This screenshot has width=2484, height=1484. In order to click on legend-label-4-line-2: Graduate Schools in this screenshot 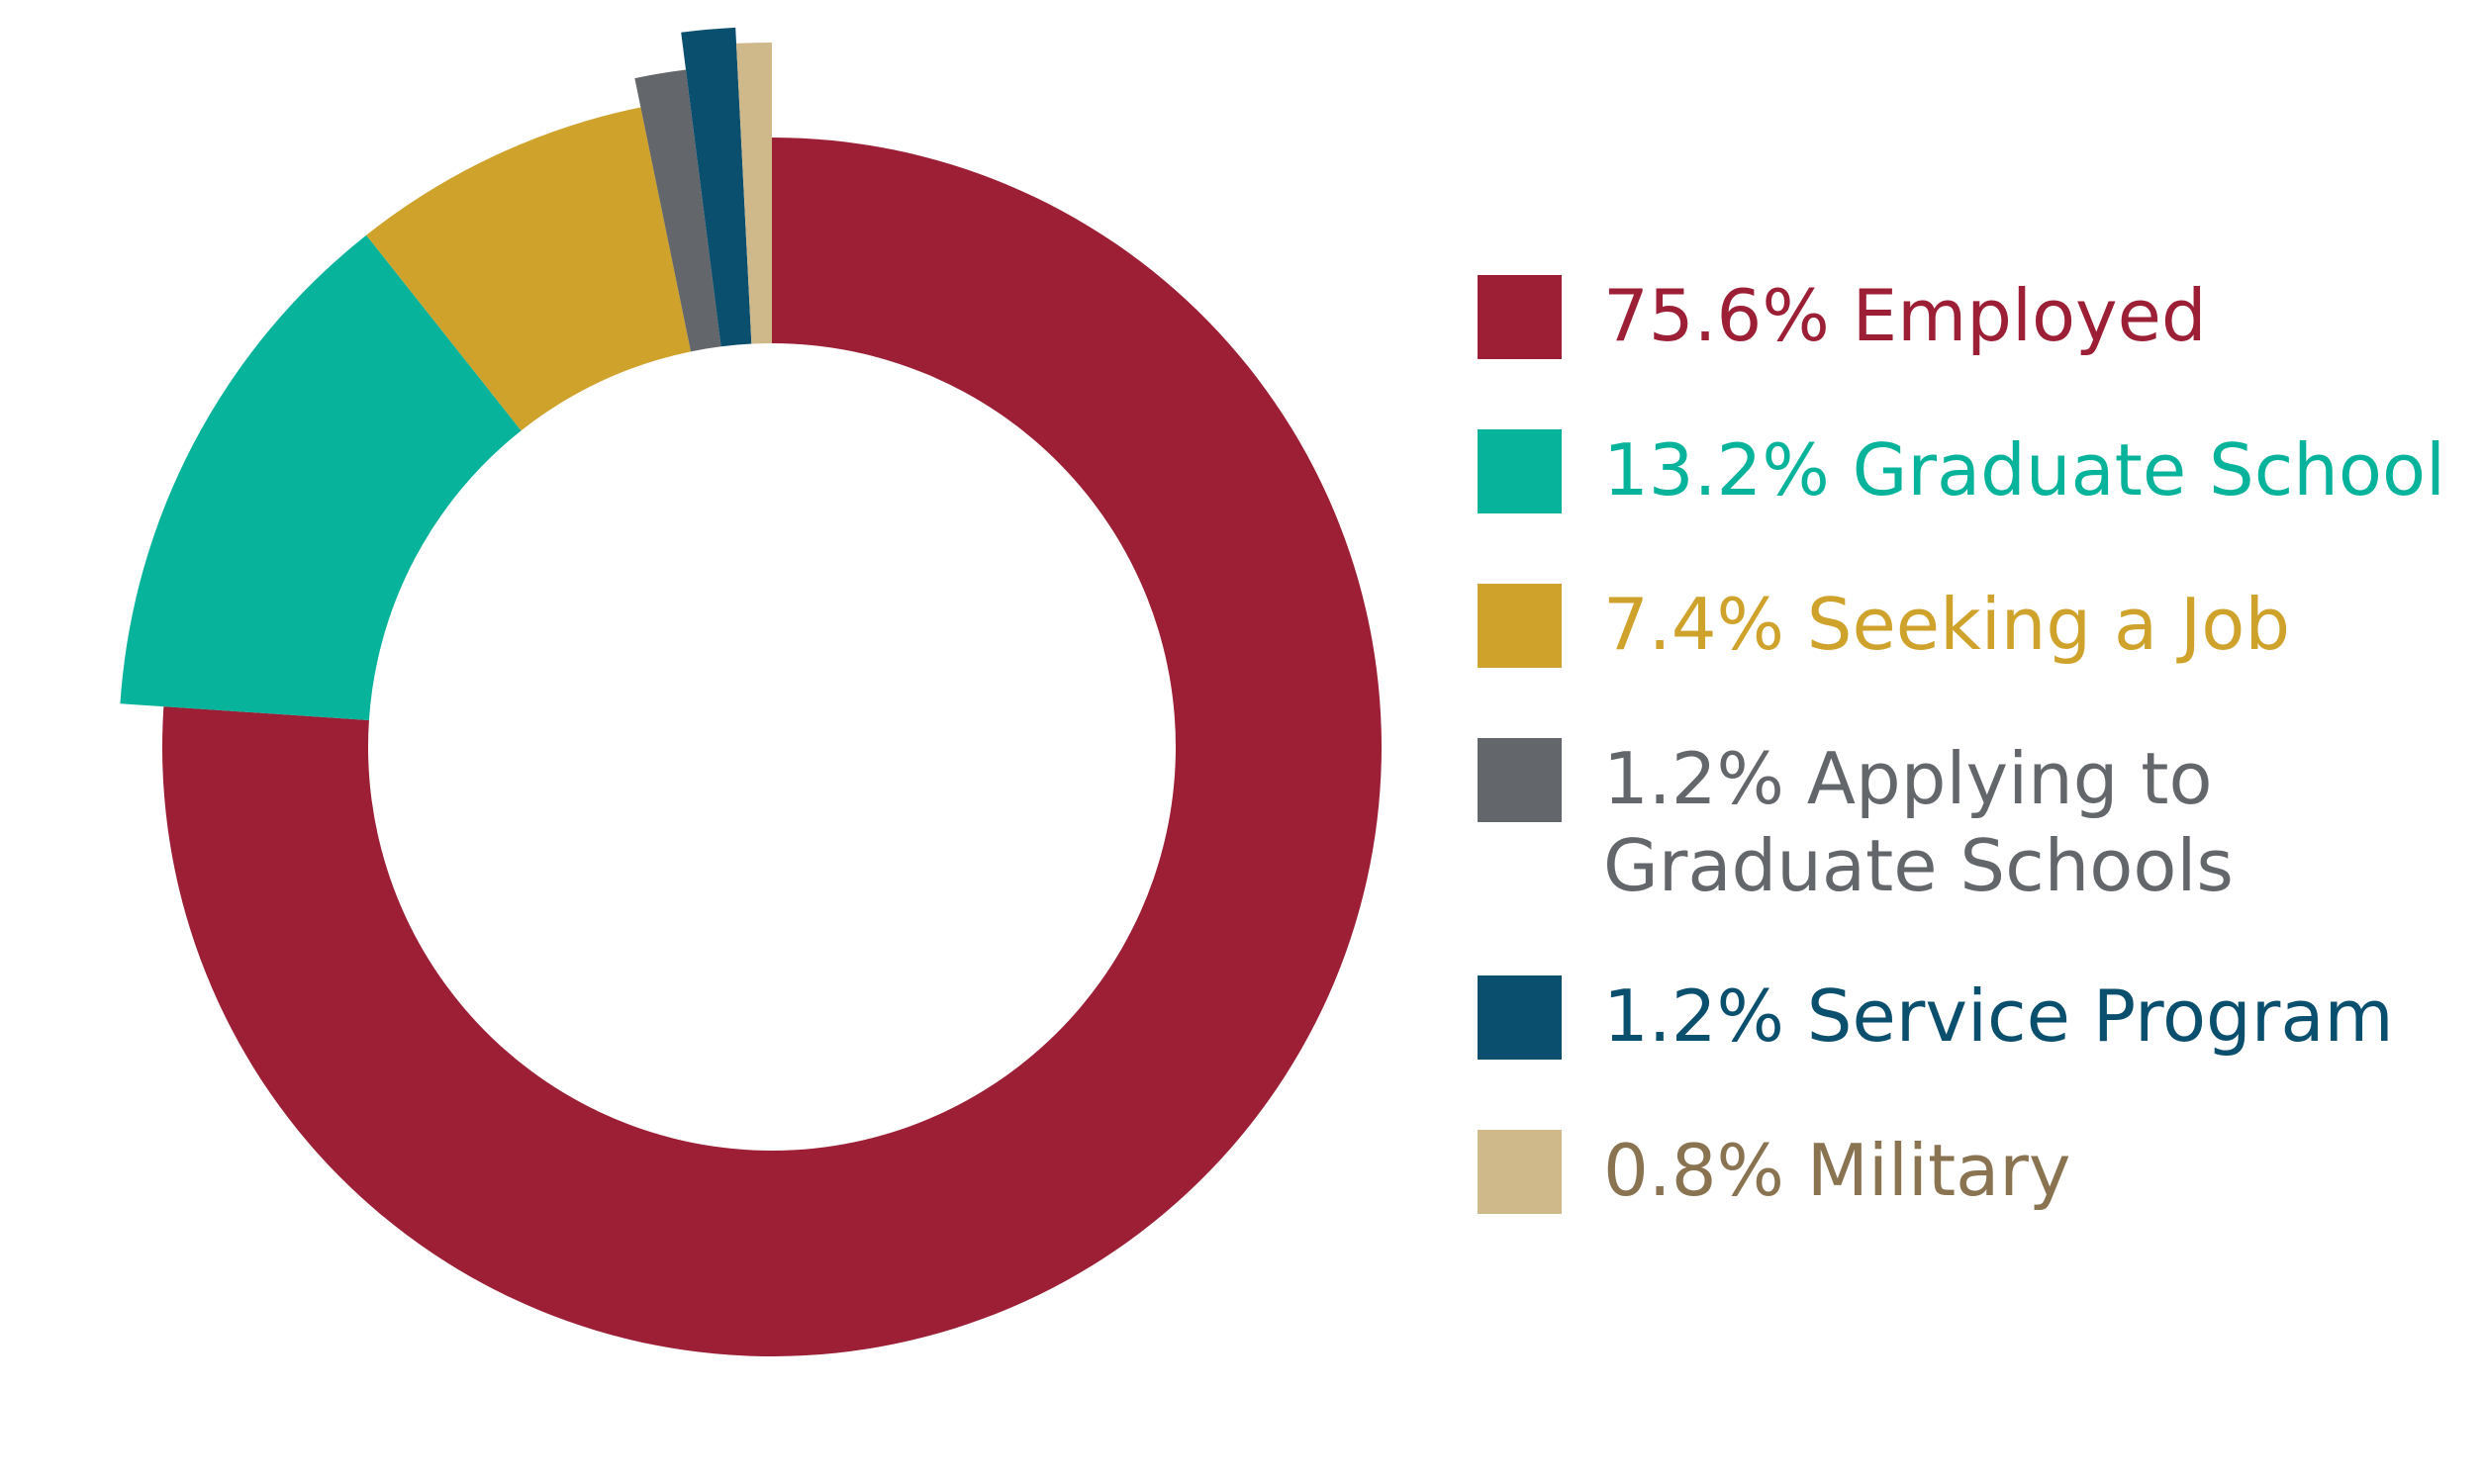, I will do `click(1919, 865)`.